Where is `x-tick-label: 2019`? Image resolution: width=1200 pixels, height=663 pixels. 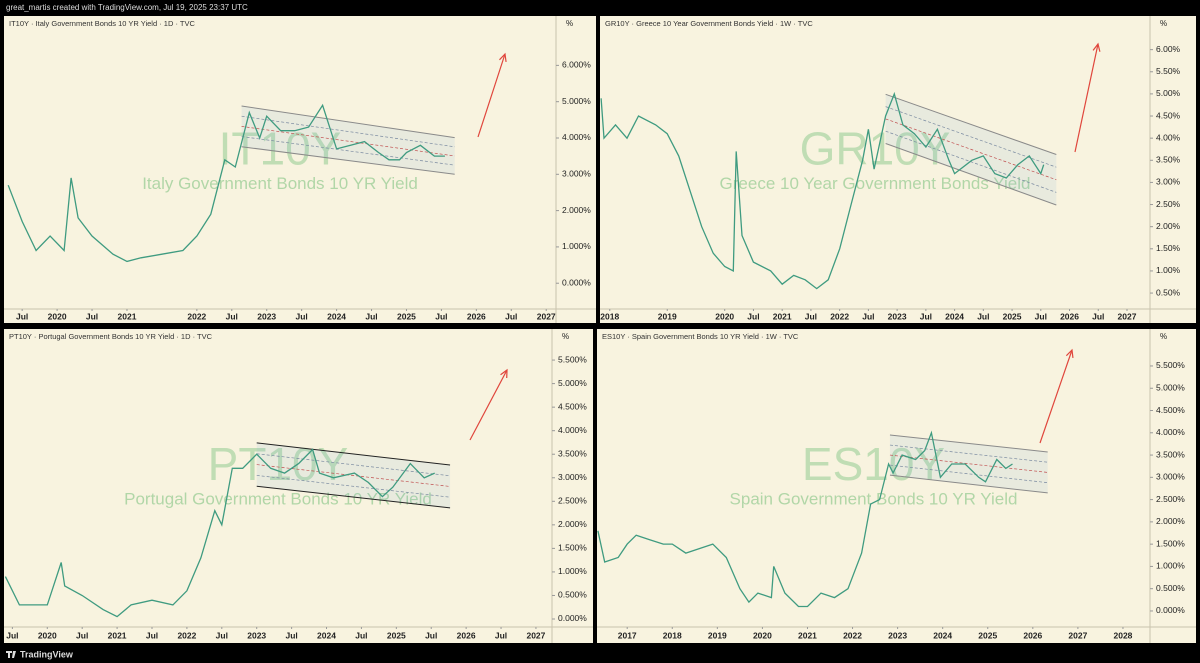 x-tick-label: 2019 is located at coordinates (667, 316).